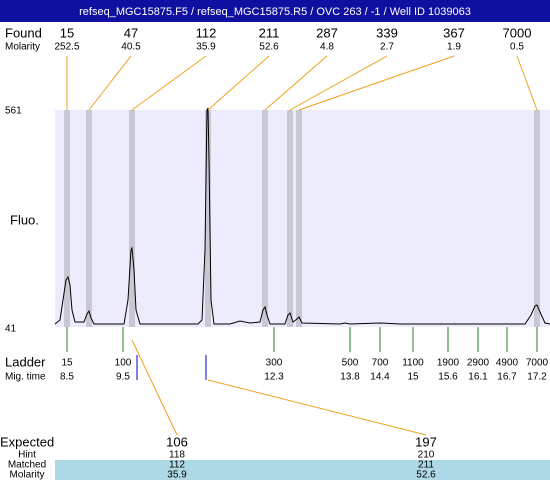 The image size is (550, 480). What do you see at coordinates (23, 32) in the screenshot?
I see `found-label: Found` at bounding box center [23, 32].